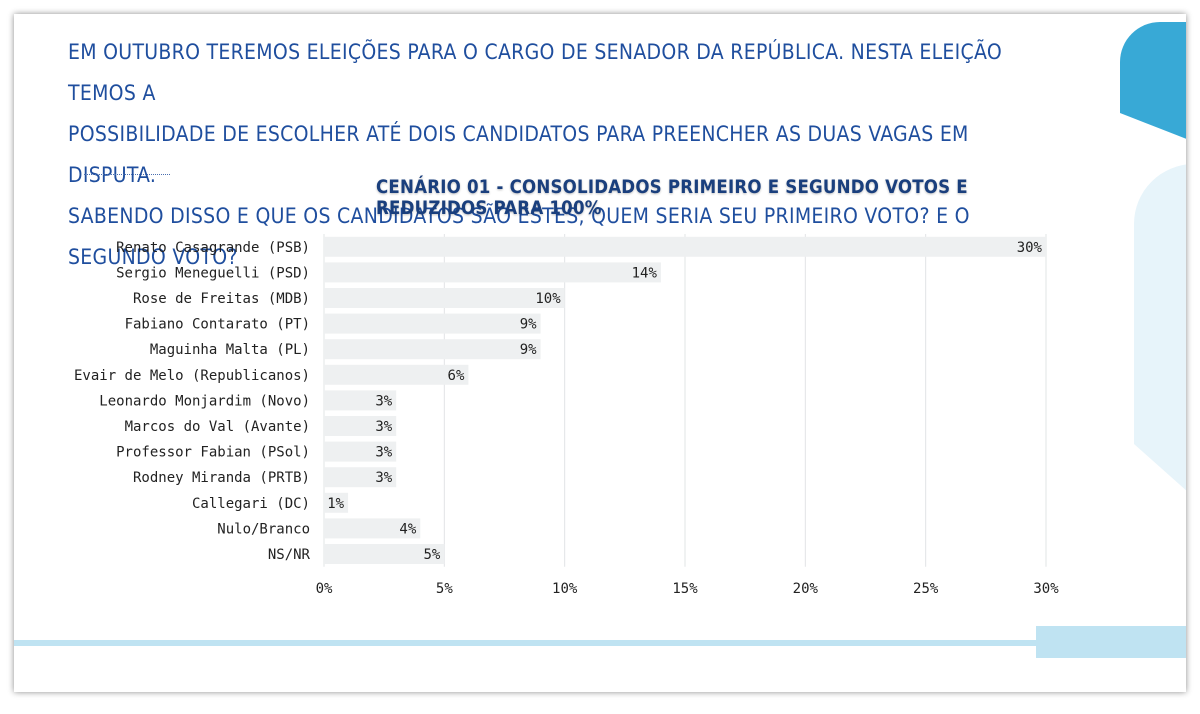 Image resolution: width=1200 pixels, height=714 pixels. I want to click on category-label-2: Rose de Freitas (MDB), so click(221, 299).